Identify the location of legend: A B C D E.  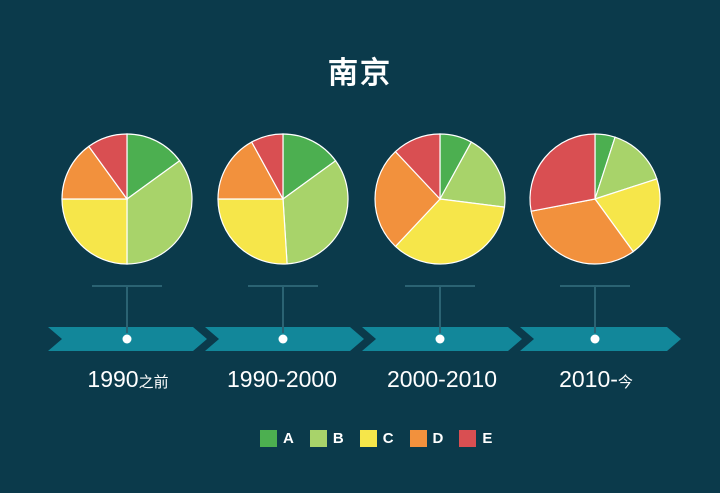
(376, 438).